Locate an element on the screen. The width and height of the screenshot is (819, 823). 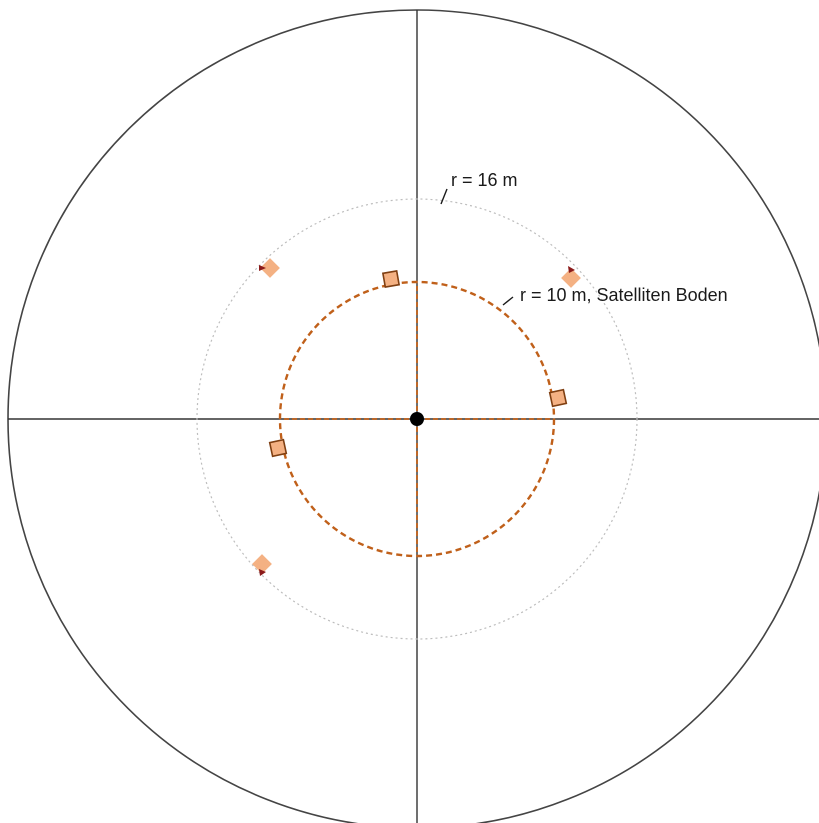
radius-16-label: r = 16 m is located at coordinates (484, 180).